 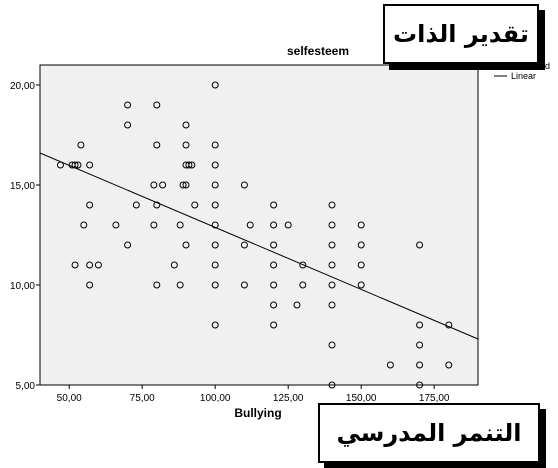 I want to click on x-tick-label: 125,00, so click(x=288, y=398).